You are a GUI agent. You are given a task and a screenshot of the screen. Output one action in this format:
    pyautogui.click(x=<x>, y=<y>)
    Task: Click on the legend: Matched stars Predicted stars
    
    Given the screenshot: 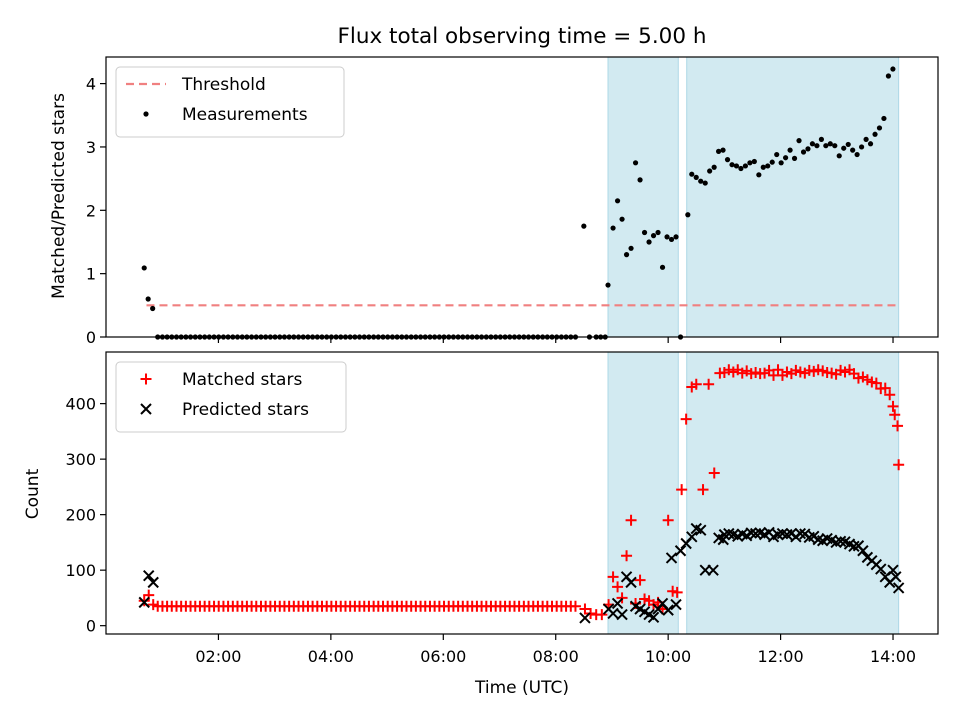 What is the action you would take?
    pyautogui.click(x=231, y=397)
    